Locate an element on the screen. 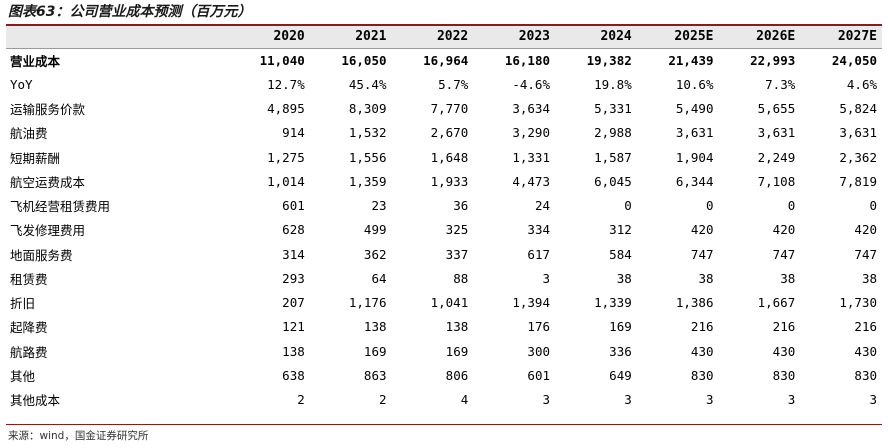 The image size is (888, 448). header-cell: 2022 is located at coordinates (452, 37).